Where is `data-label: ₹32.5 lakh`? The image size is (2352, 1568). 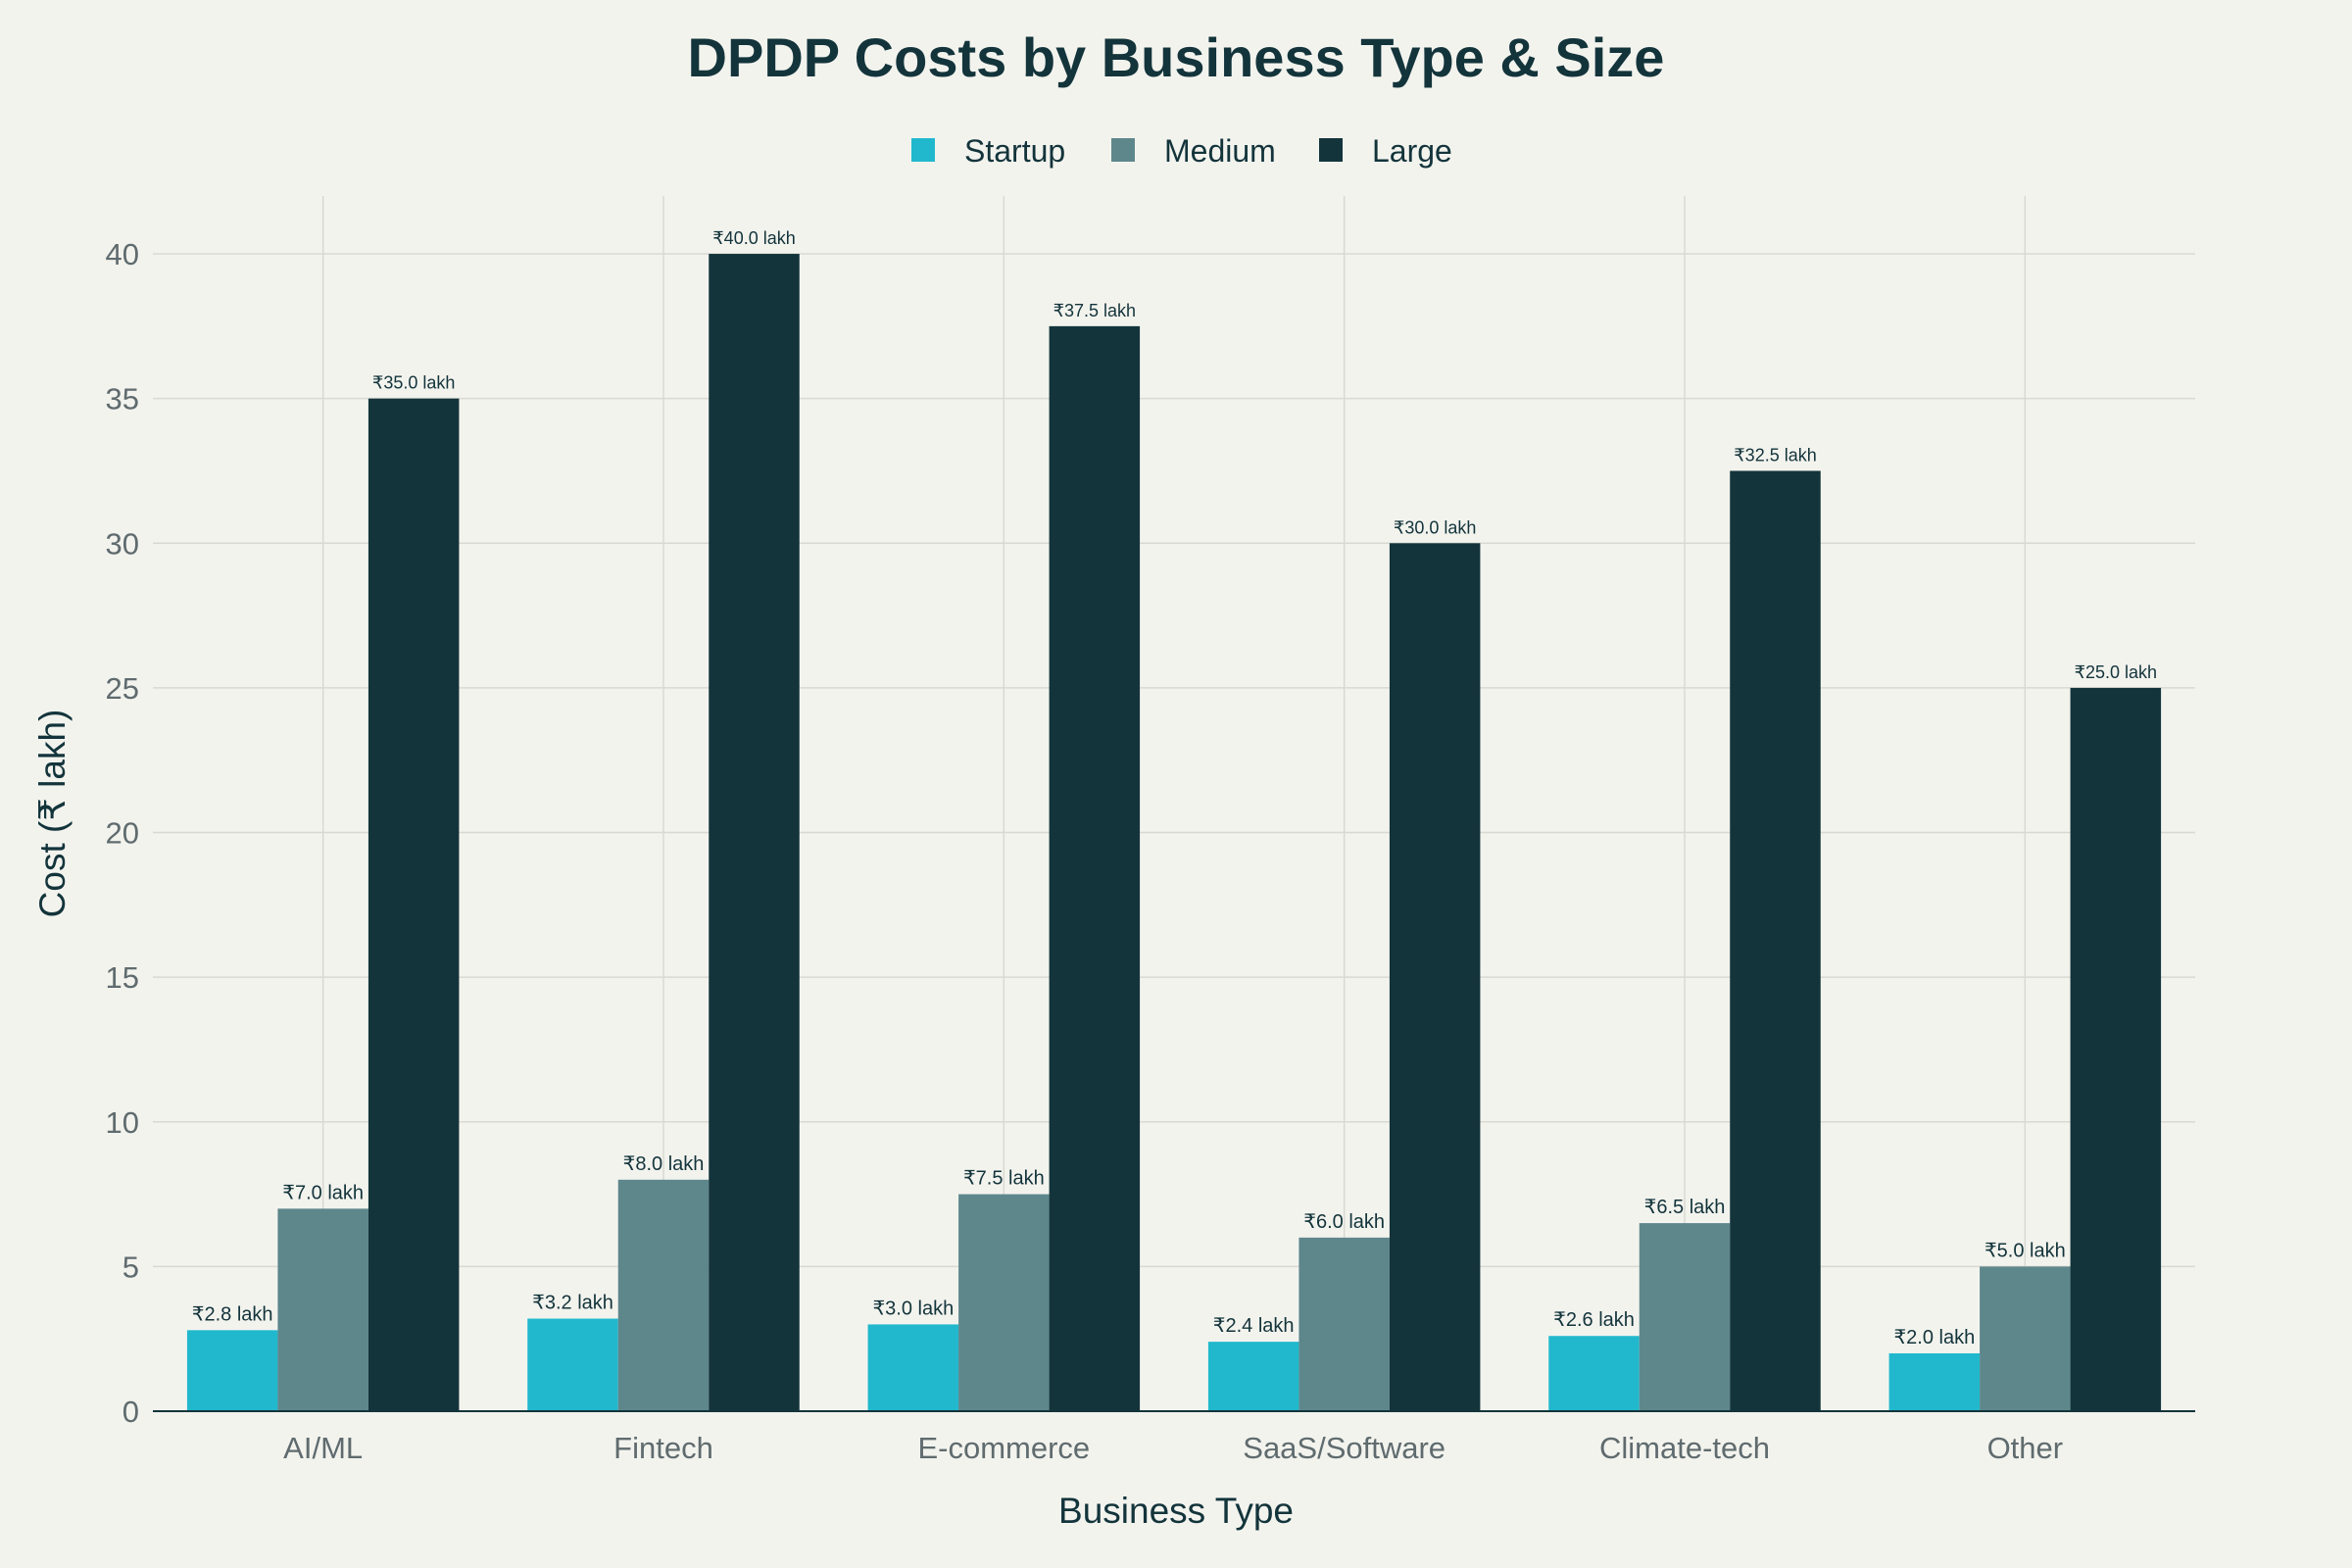
data-label: ₹32.5 lakh is located at coordinates (1775, 455).